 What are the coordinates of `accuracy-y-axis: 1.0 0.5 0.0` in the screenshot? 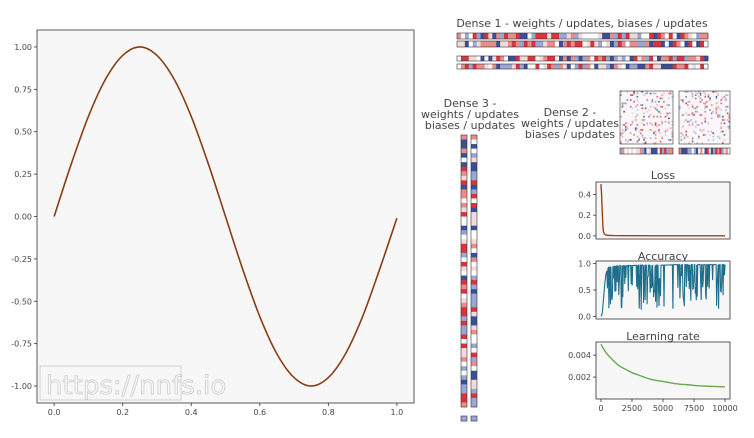 It's located at (587, 290).